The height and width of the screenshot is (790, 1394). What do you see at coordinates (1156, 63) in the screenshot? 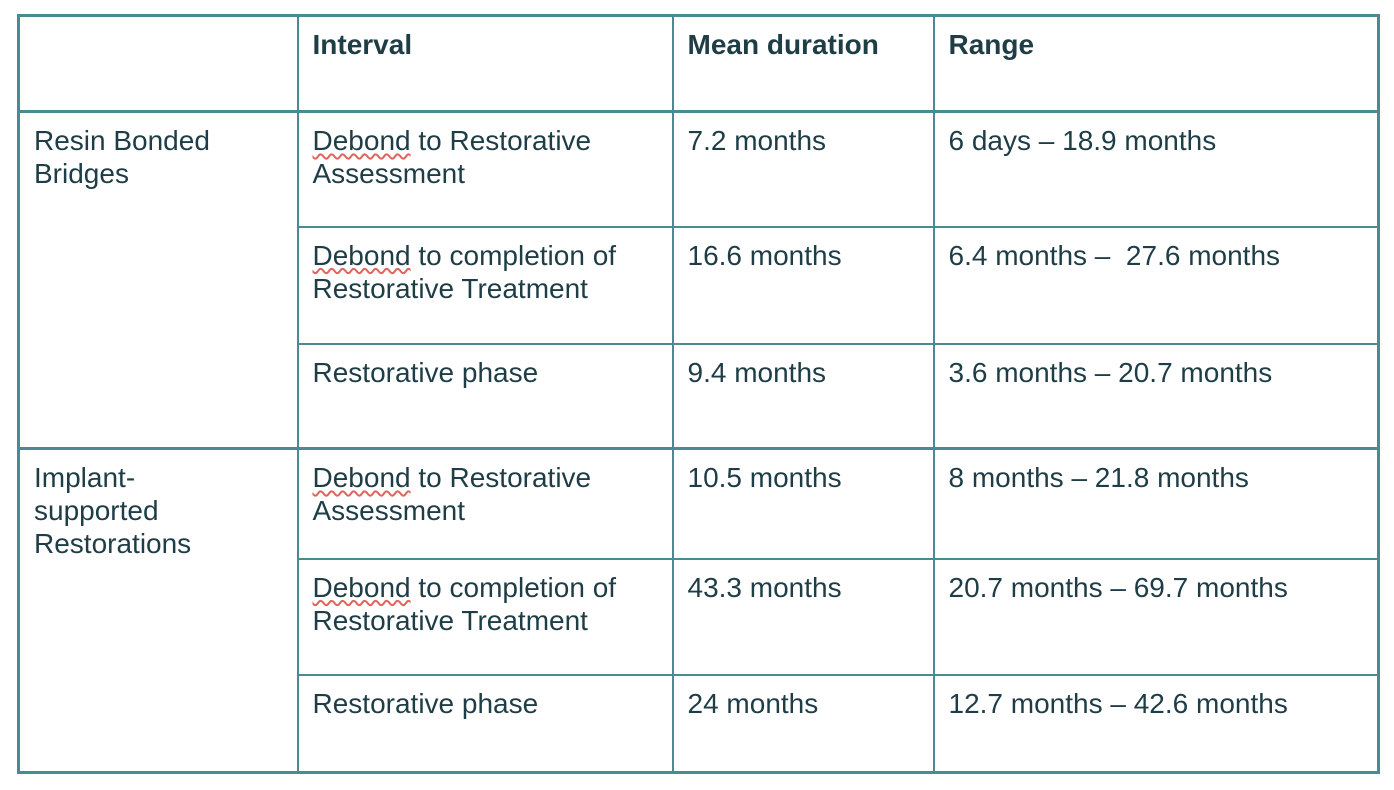
I see `header-range-cell: Range` at bounding box center [1156, 63].